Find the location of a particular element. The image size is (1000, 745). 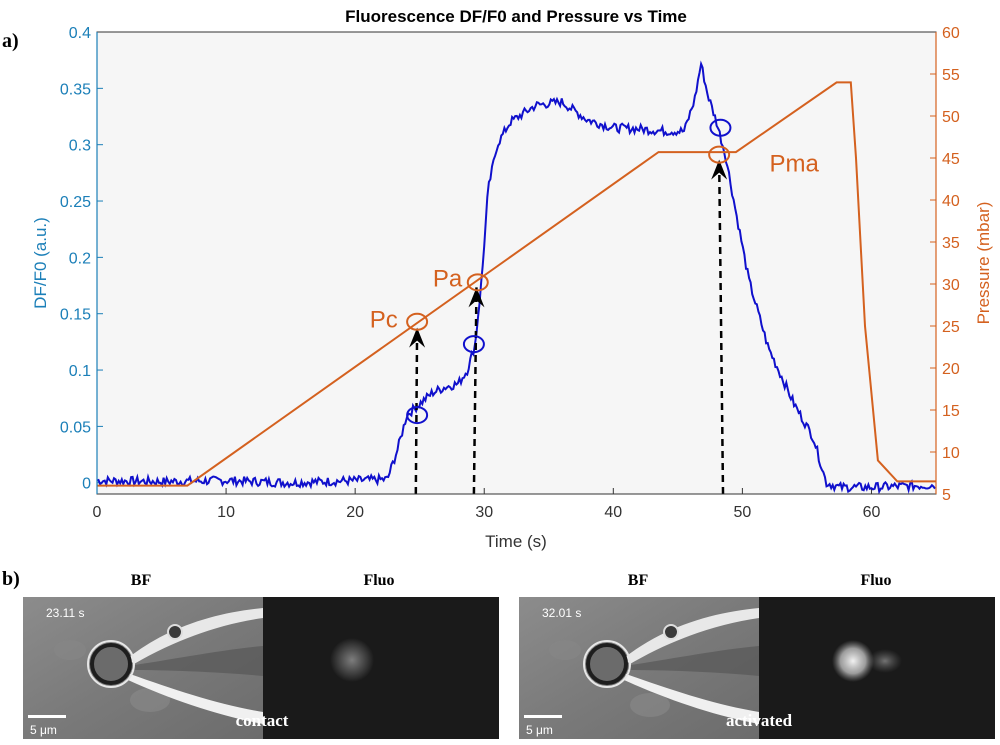

y-left-tick-label: 0.15 is located at coordinates (75, 315).